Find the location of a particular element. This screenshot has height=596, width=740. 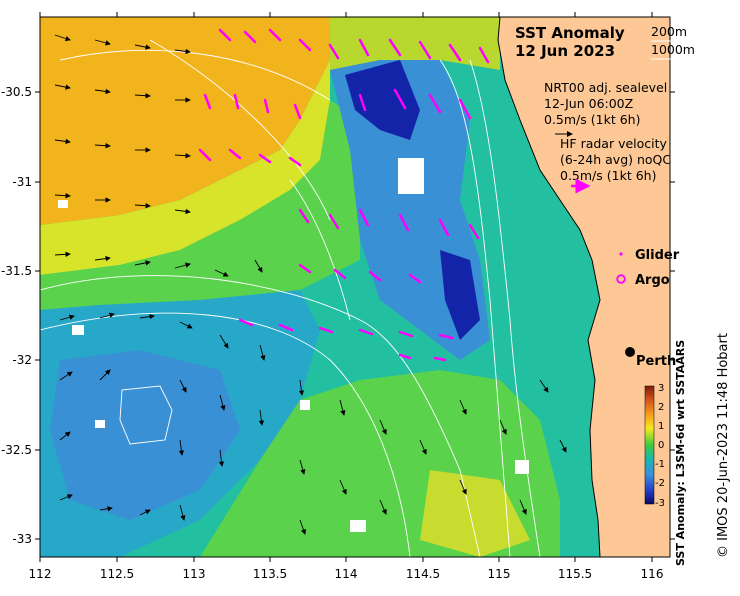

hf-radar-avg: (6-24h avg) noQC is located at coordinates (615, 159).